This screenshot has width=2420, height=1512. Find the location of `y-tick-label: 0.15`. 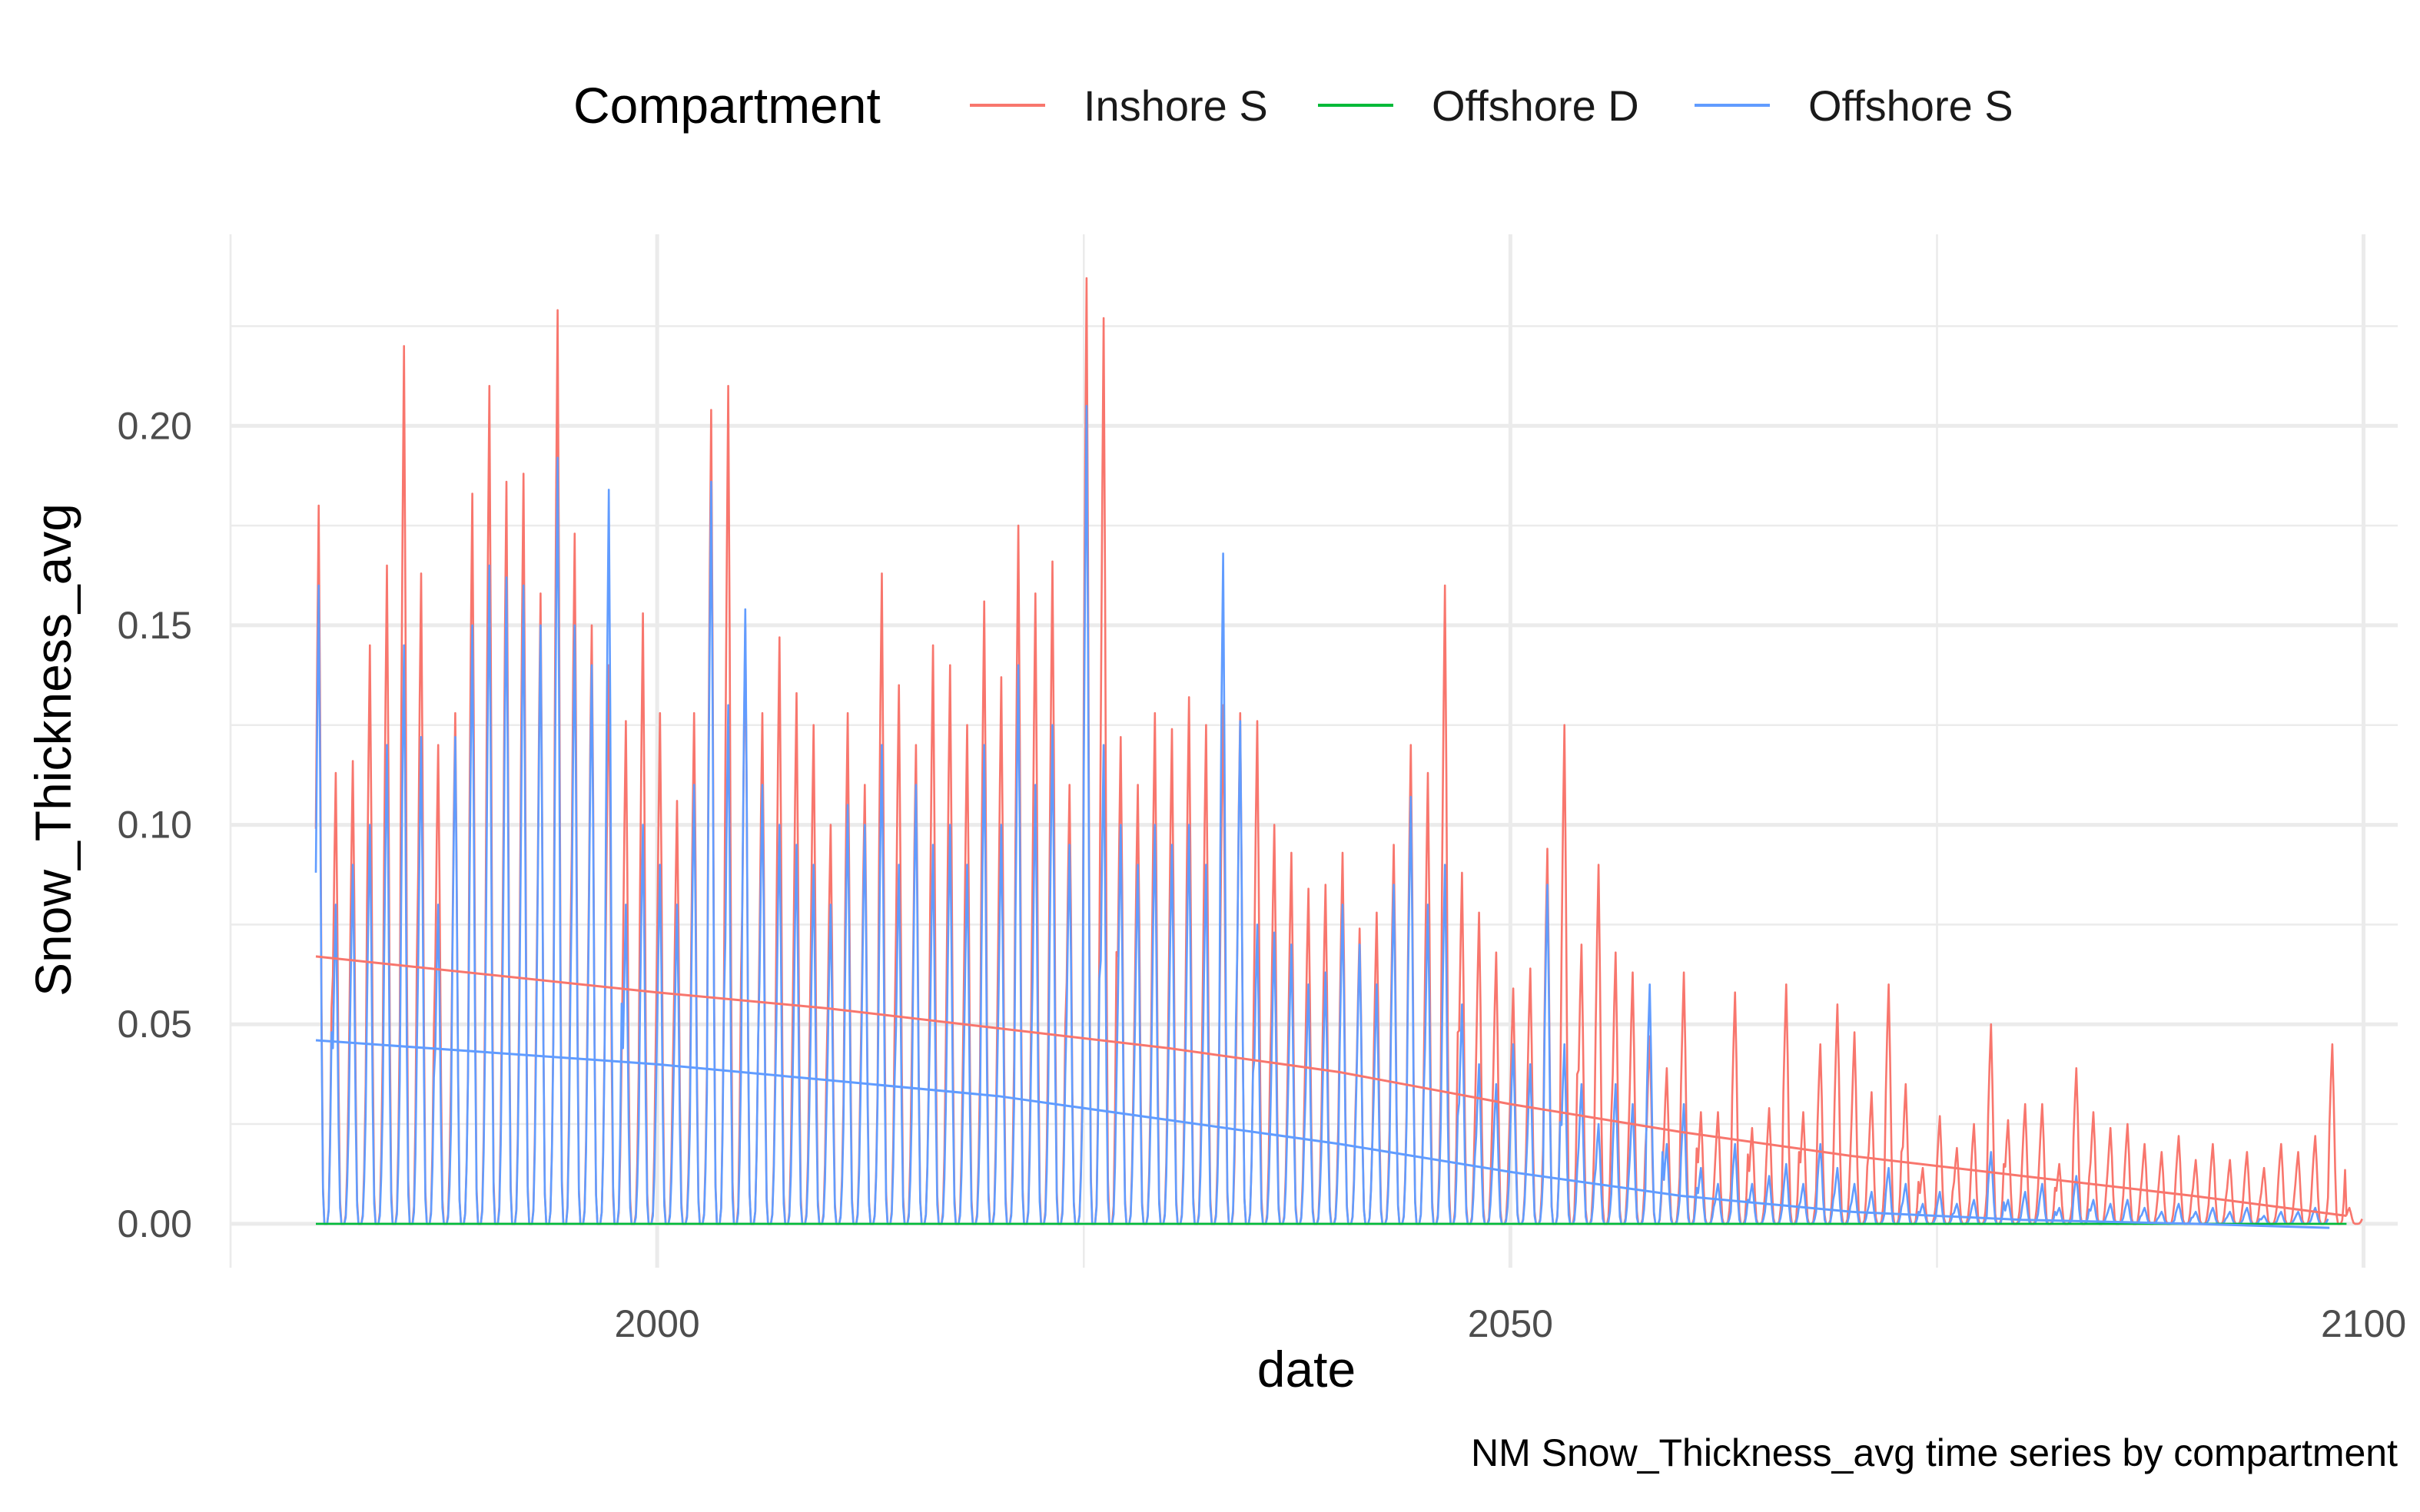

y-tick-label: 0.15 is located at coordinates (155, 625).